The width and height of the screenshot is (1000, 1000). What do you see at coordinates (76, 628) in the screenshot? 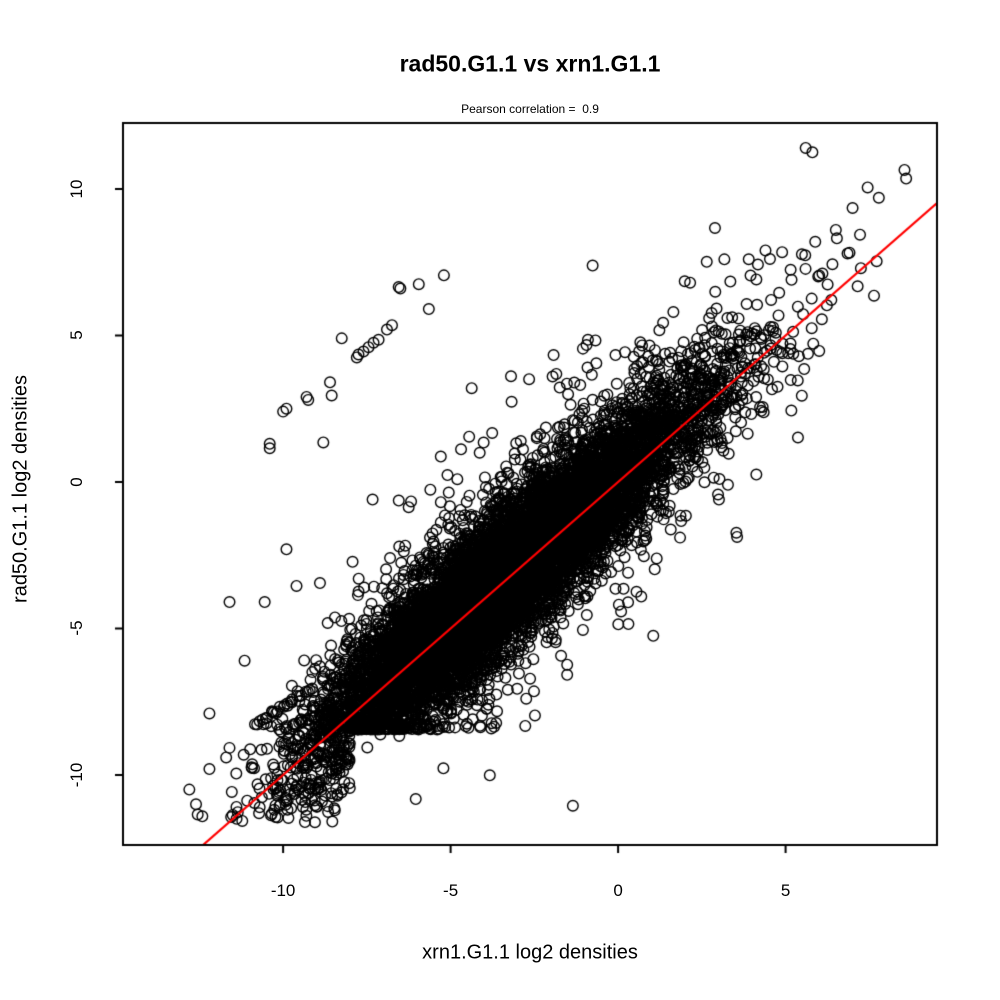
I see `y-tick-label-neg5: -5` at bounding box center [76, 628].